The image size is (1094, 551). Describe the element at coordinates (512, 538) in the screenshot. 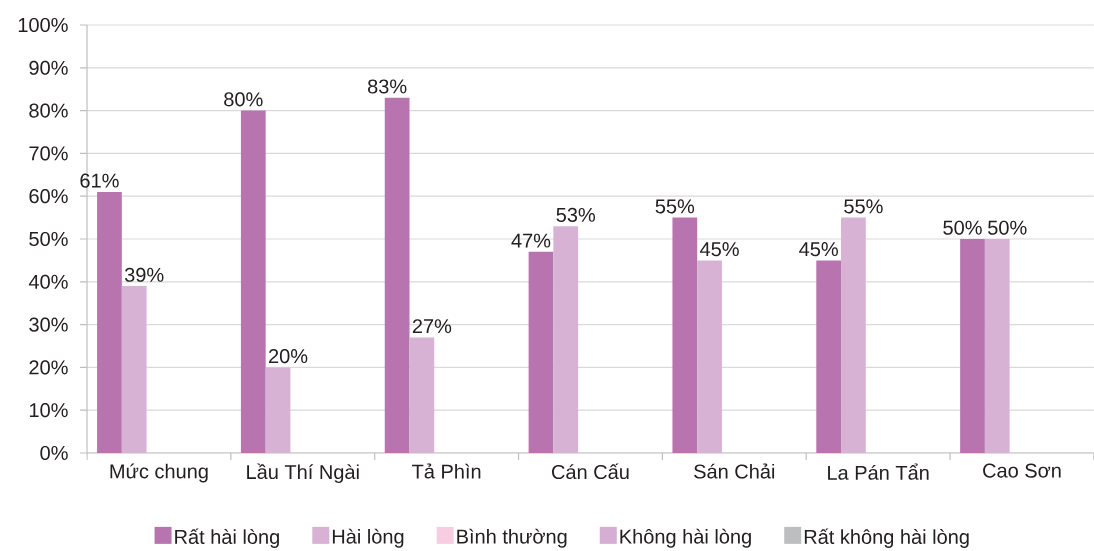

I see `legend-label: Bình thường` at that location.